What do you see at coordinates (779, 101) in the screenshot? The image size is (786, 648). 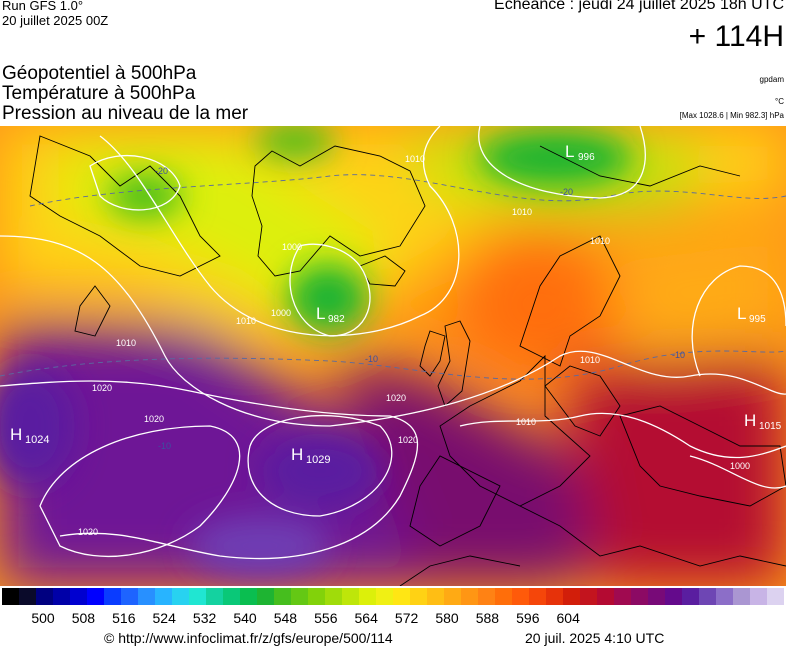 I see `unit-temperature: °C` at bounding box center [779, 101].